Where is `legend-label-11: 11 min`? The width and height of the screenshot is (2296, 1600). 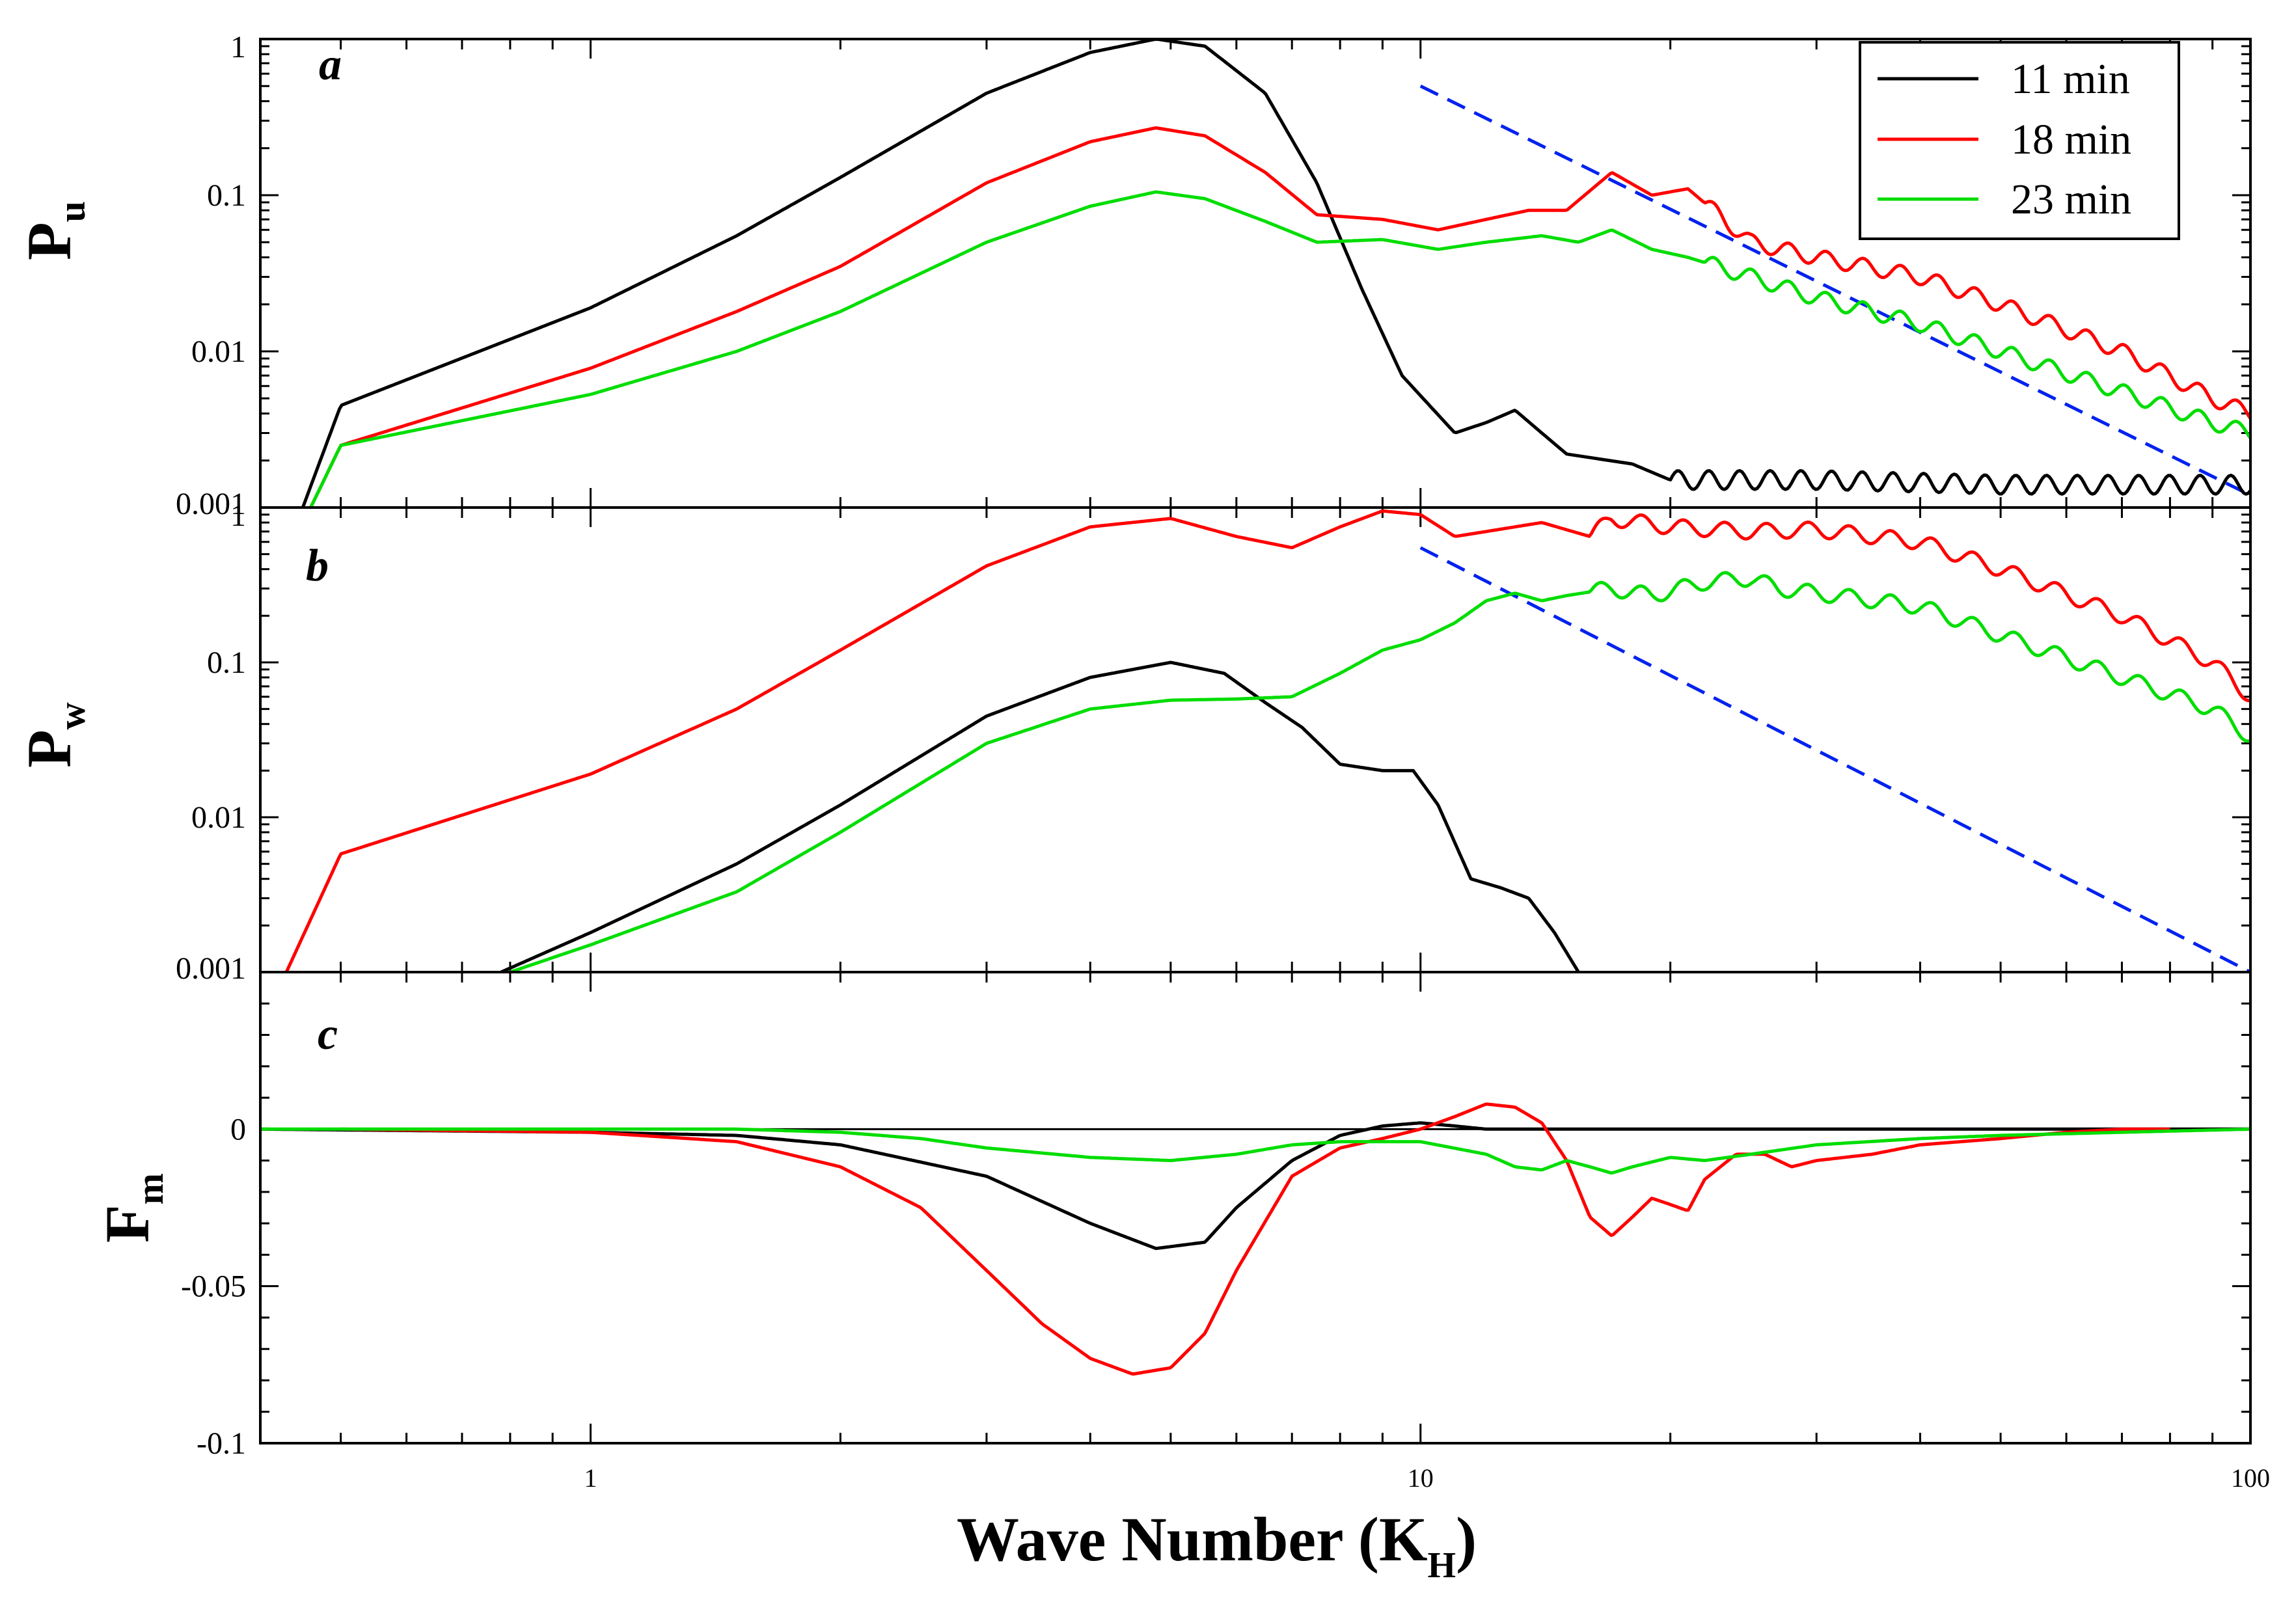
legend-label-11: 11 min is located at coordinates (2070, 79).